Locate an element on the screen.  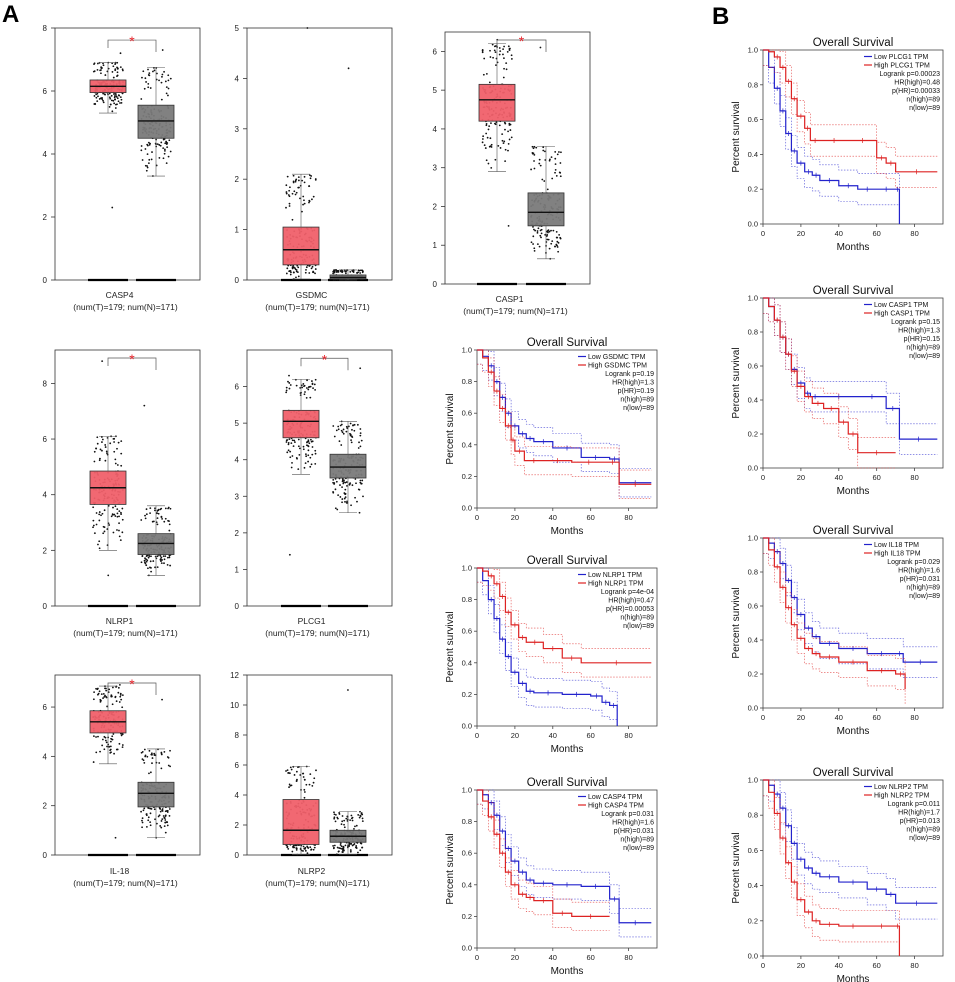
legend-stat: n(low)=89 is located at coordinates (924, 838).